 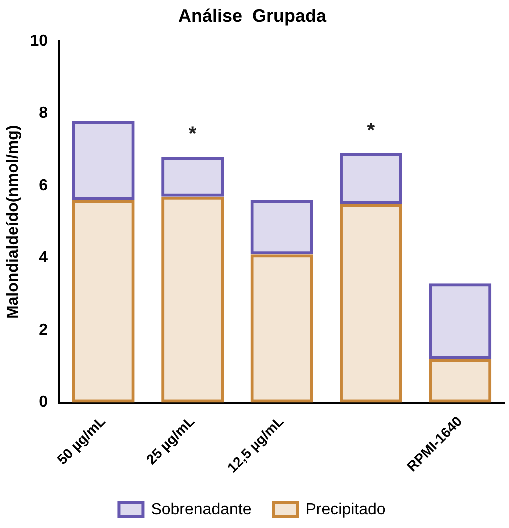 I want to click on y-tick-label: 4, so click(x=43, y=258).